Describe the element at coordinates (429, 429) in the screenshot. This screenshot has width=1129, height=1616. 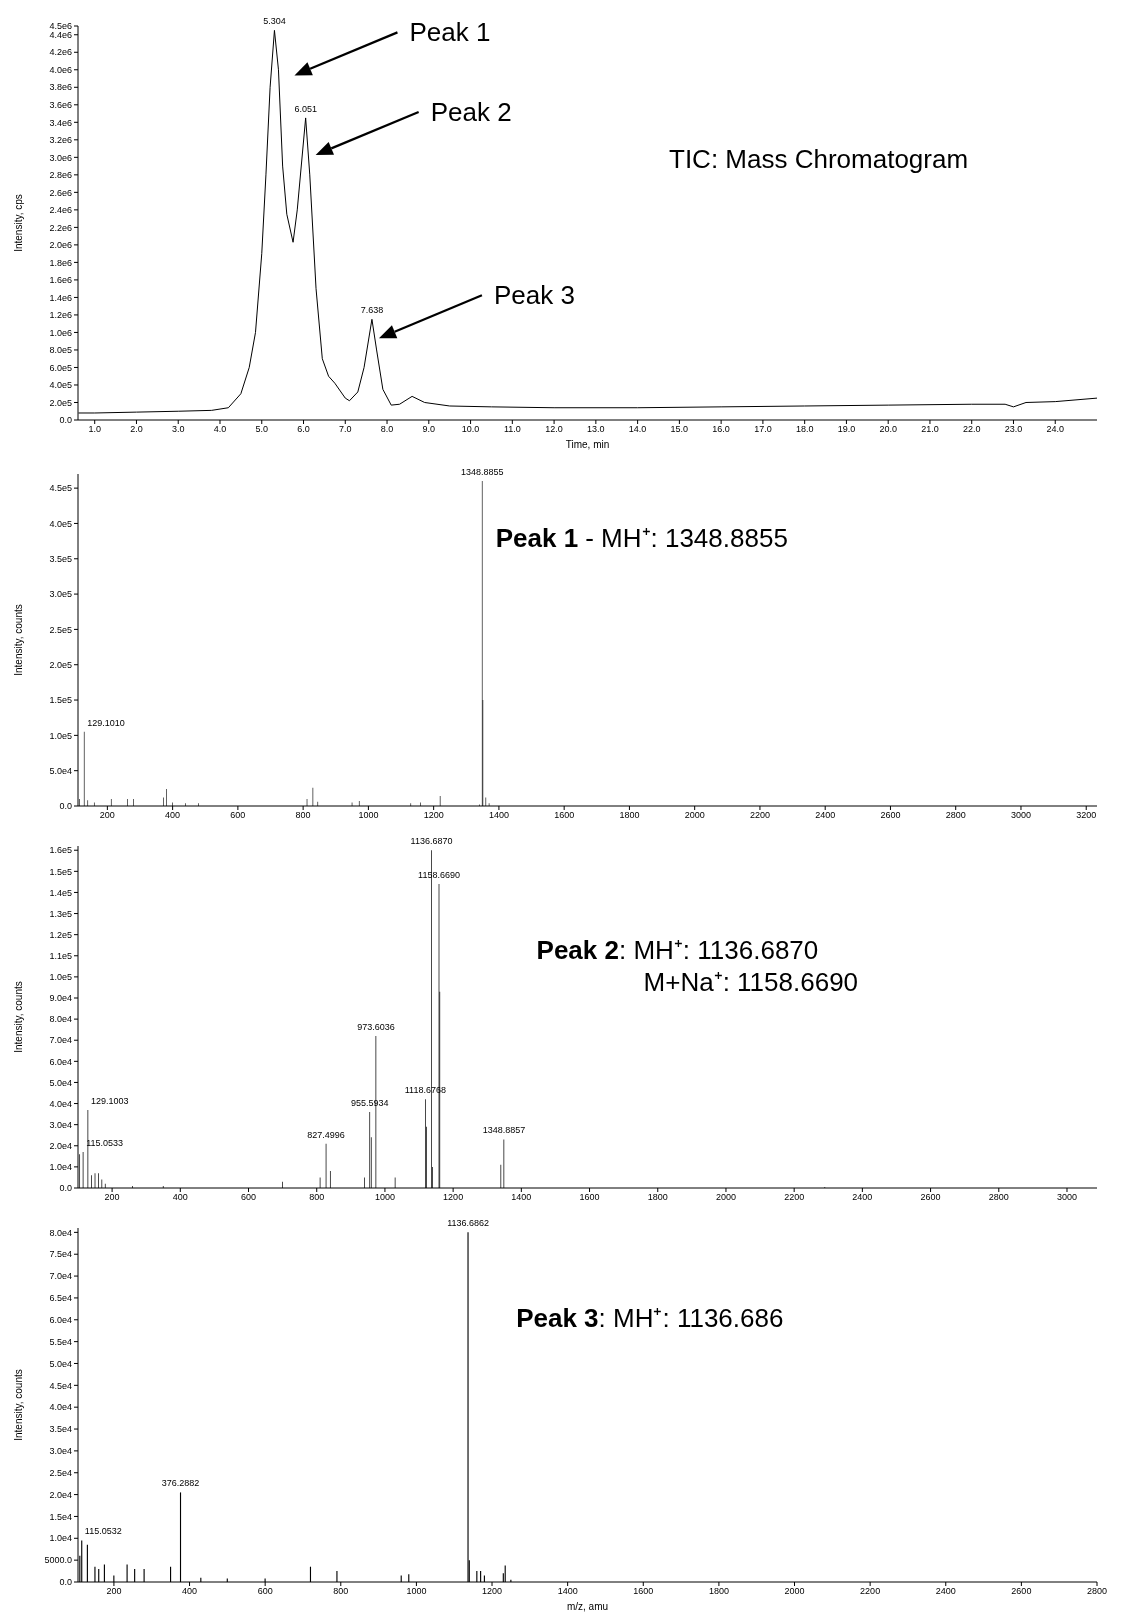
I see `x-tick-label: 9.0` at that location.